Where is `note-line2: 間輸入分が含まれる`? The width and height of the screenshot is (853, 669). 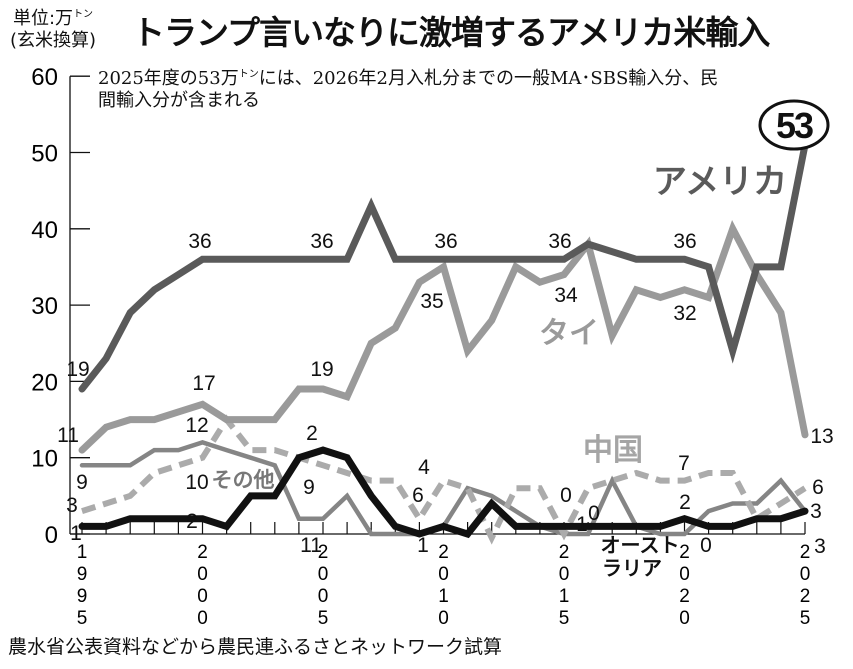
note-line2: 間輸入分が含まれる is located at coordinates (179, 100).